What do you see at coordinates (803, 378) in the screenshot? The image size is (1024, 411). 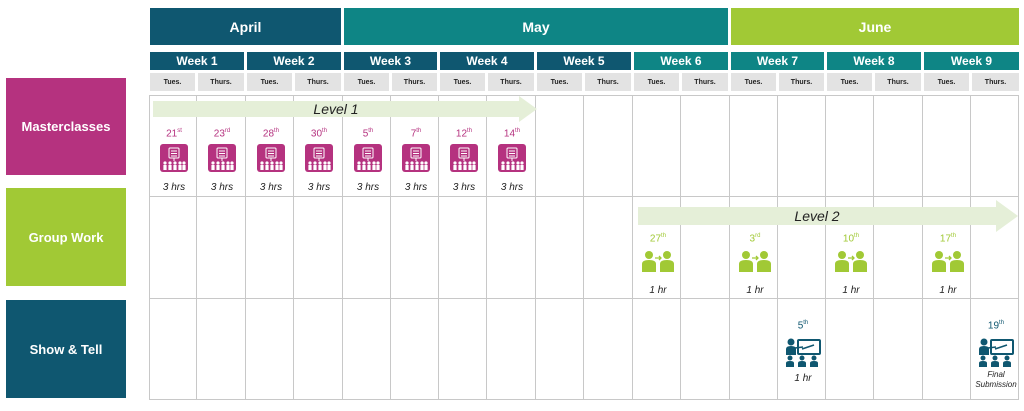 I see `show-tell-duration: 1 hr` at bounding box center [803, 378].